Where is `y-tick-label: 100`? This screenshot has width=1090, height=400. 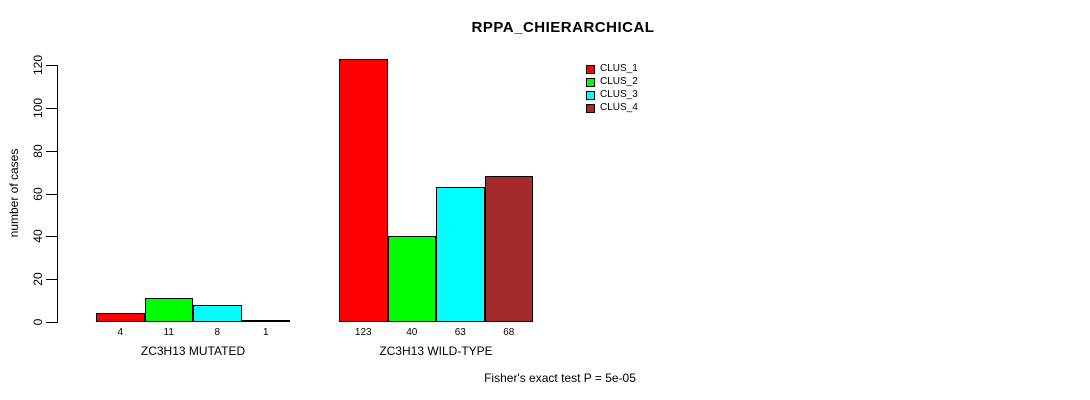
y-tick-label: 100 is located at coordinates (38, 107).